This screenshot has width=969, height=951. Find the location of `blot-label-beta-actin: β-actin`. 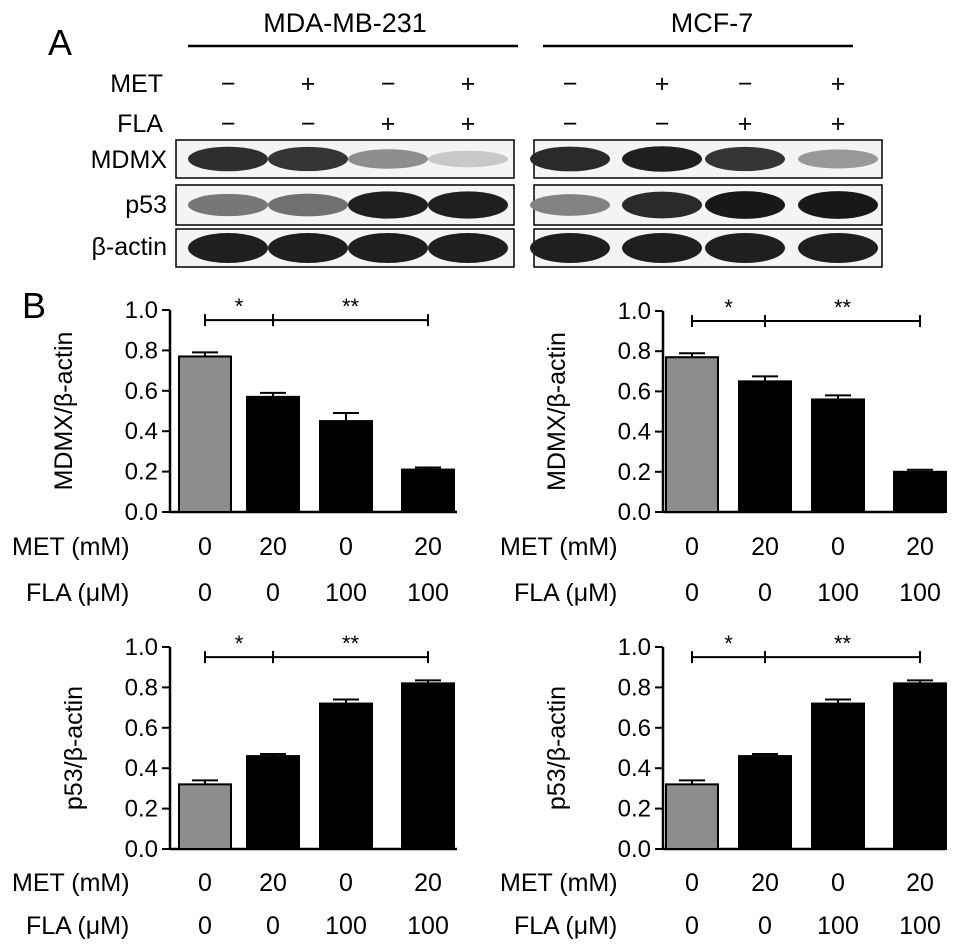

blot-label-beta-actin: β-actin is located at coordinates (129, 247).